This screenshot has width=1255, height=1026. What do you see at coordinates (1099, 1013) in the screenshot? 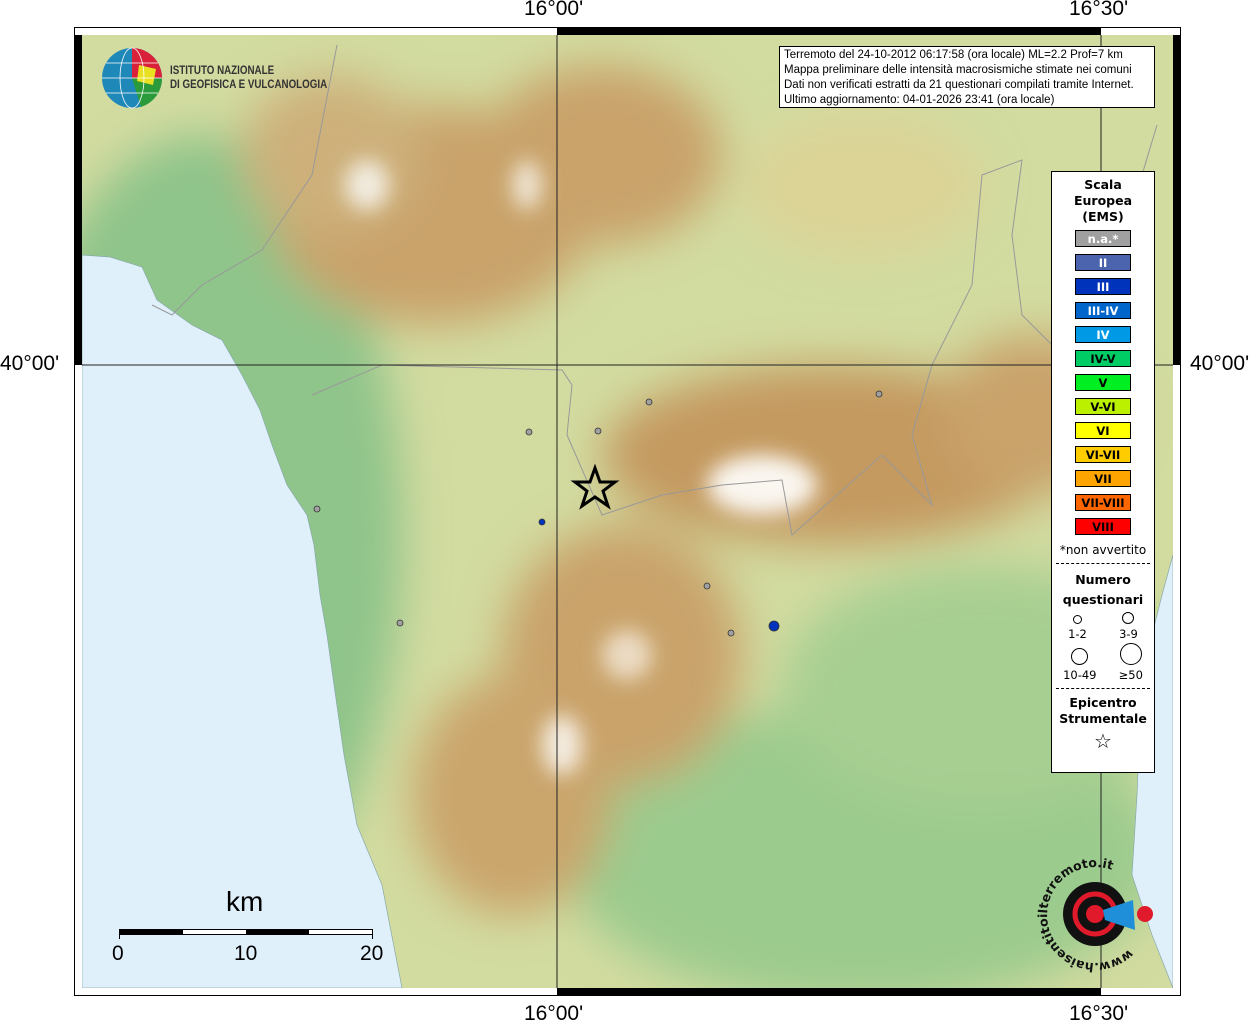
I see `lon-label-bottom-right: 16°30'` at bounding box center [1099, 1013].